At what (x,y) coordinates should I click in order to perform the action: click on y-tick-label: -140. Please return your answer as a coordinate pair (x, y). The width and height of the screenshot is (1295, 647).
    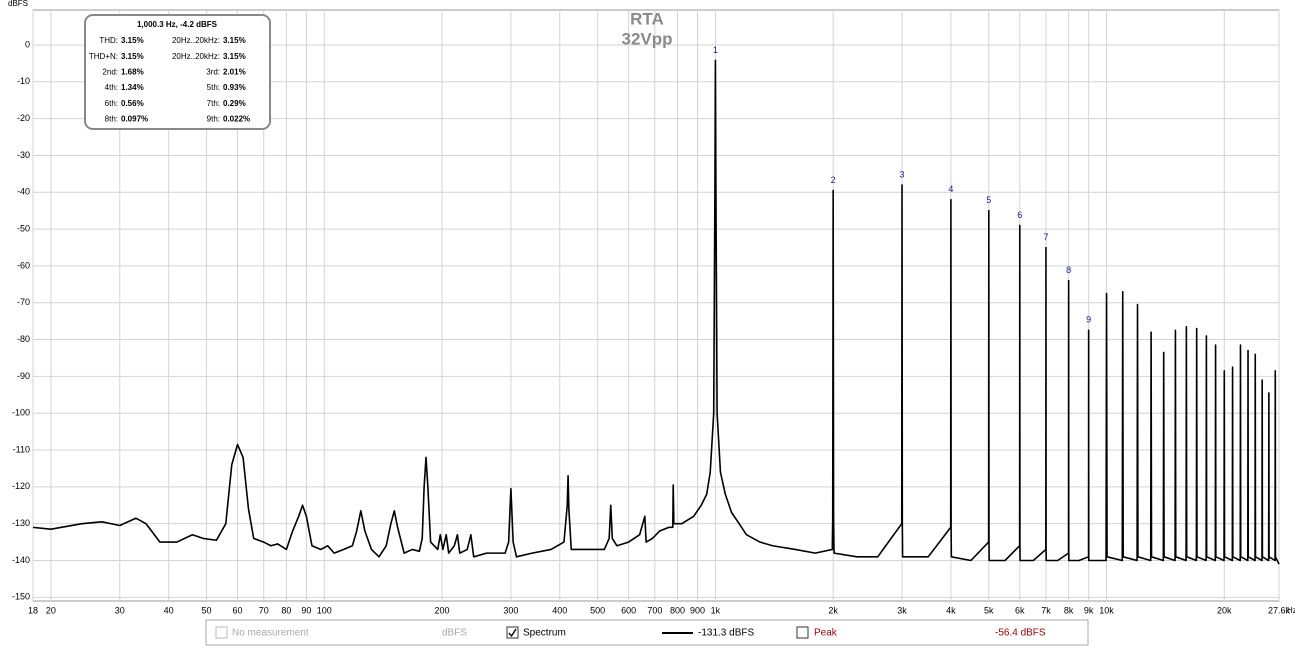
    Looking at the image, I should click on (21, 560).